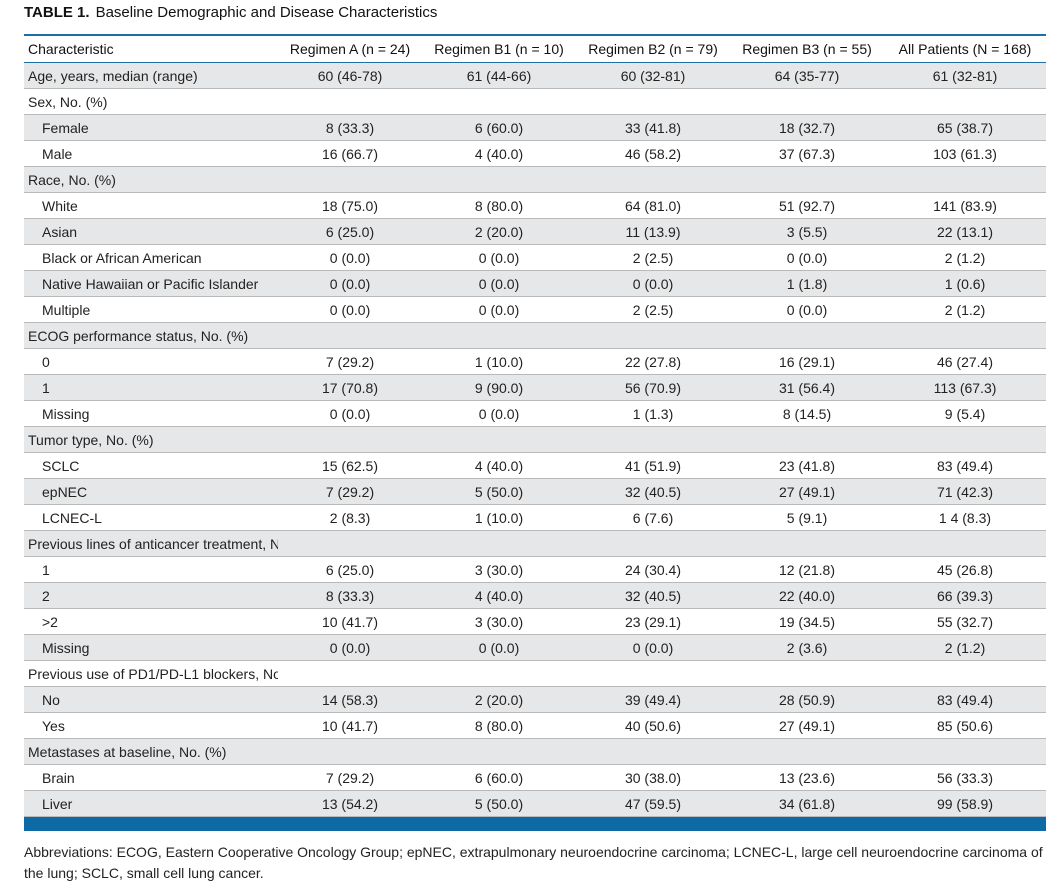 The image size is (1062, 888). Describe the element at coordinates (965, 205) in the screenshot. I see `table-cell: 141 (83.9)` at that location.